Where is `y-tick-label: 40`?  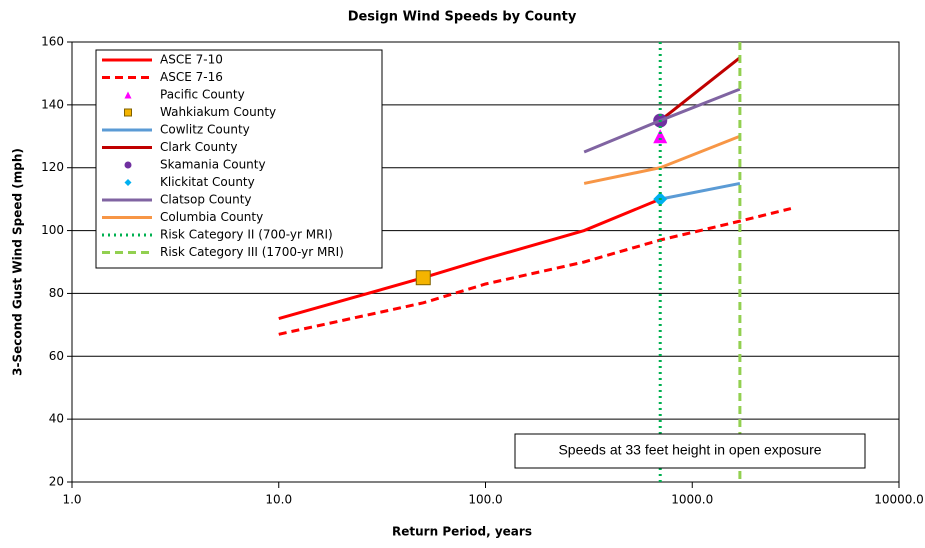 y-tick-label: 40 is located at coordinates (56, 419).